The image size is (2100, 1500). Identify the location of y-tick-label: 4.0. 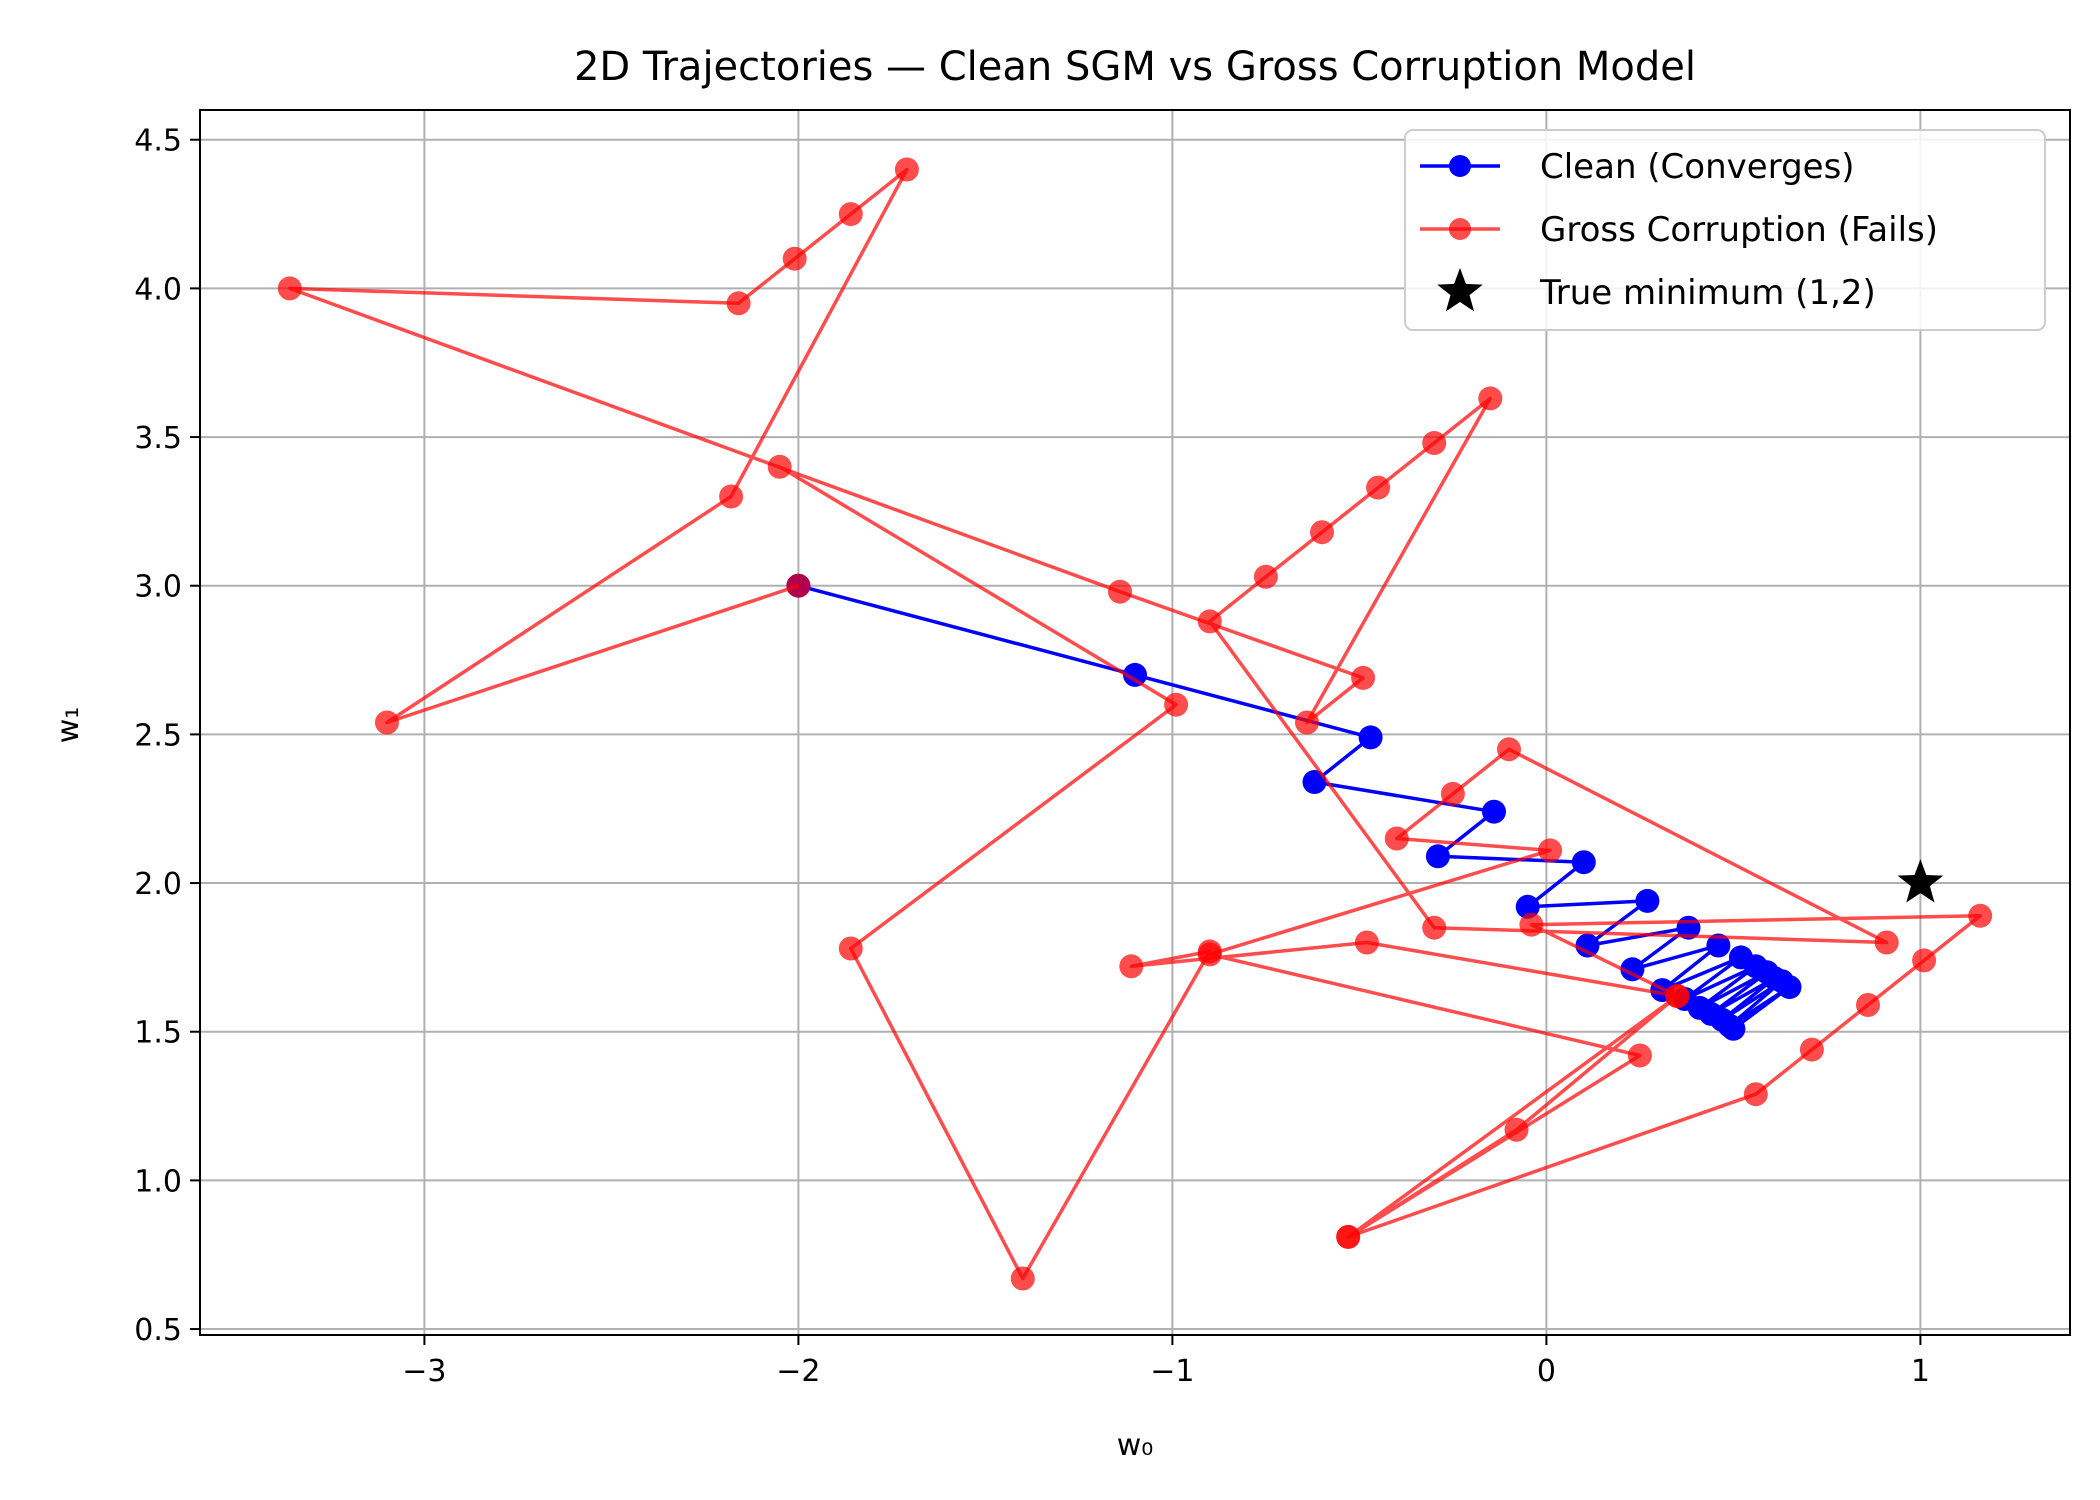
(158, 289).